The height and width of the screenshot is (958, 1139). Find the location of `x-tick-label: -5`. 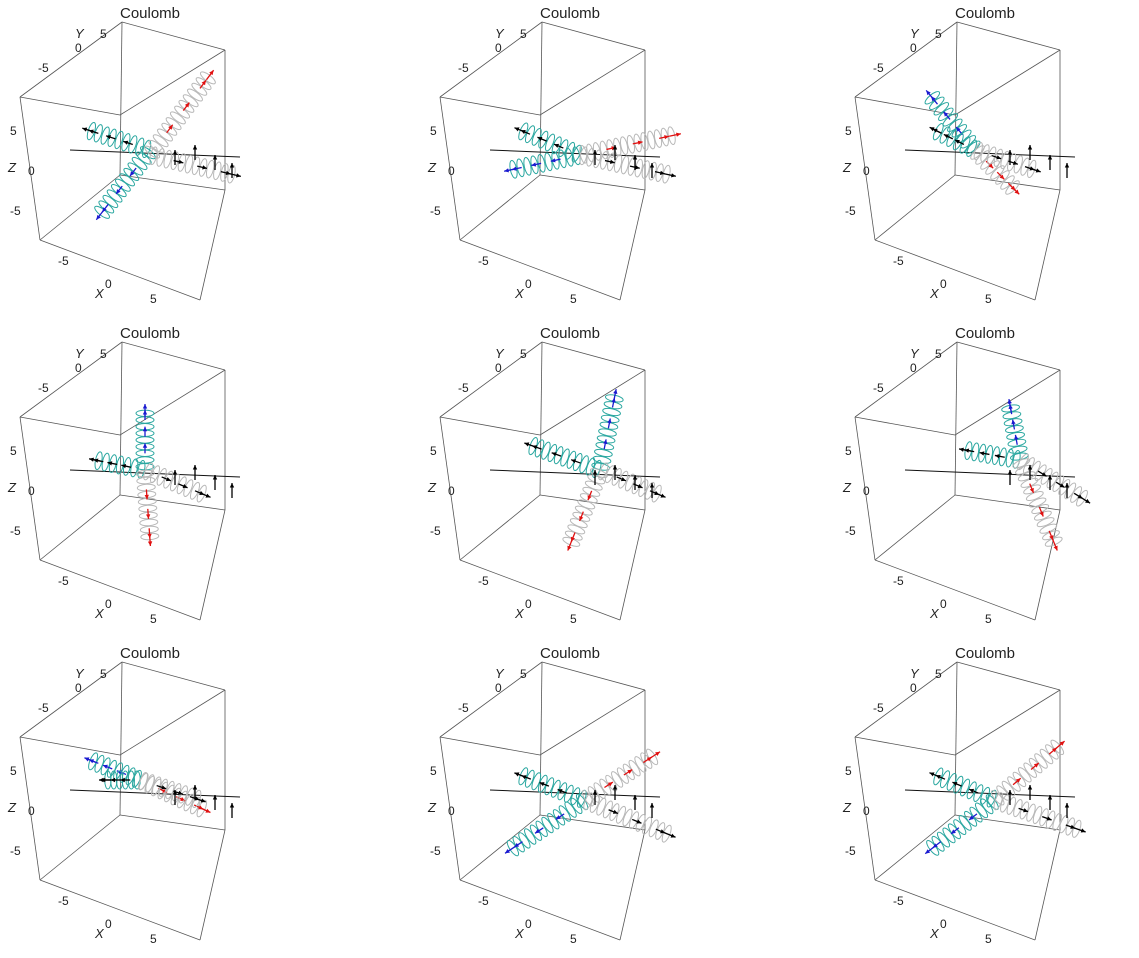

x-tick-label: -5 is located at coordinates (483, 261).